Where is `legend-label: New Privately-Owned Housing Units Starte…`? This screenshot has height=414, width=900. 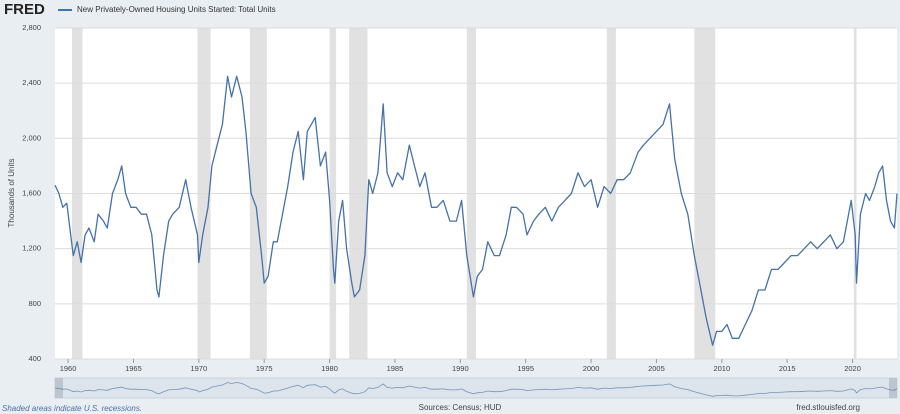 legend-label: New Privately-Owned Housing Units Starte… is located at coordinates (176, 9).